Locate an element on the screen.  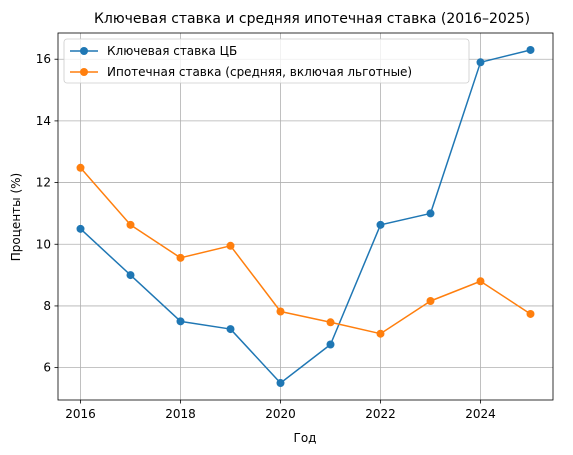
y-tick-label: 12 is located at coordinates (43, 183).